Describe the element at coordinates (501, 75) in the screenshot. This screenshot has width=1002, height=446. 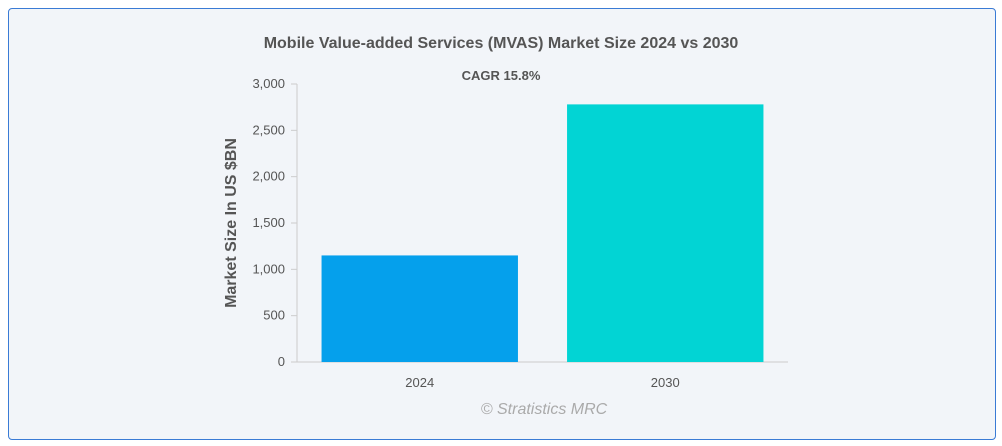
I see `cagr-annotation: CAGR 15.8%` at that location.